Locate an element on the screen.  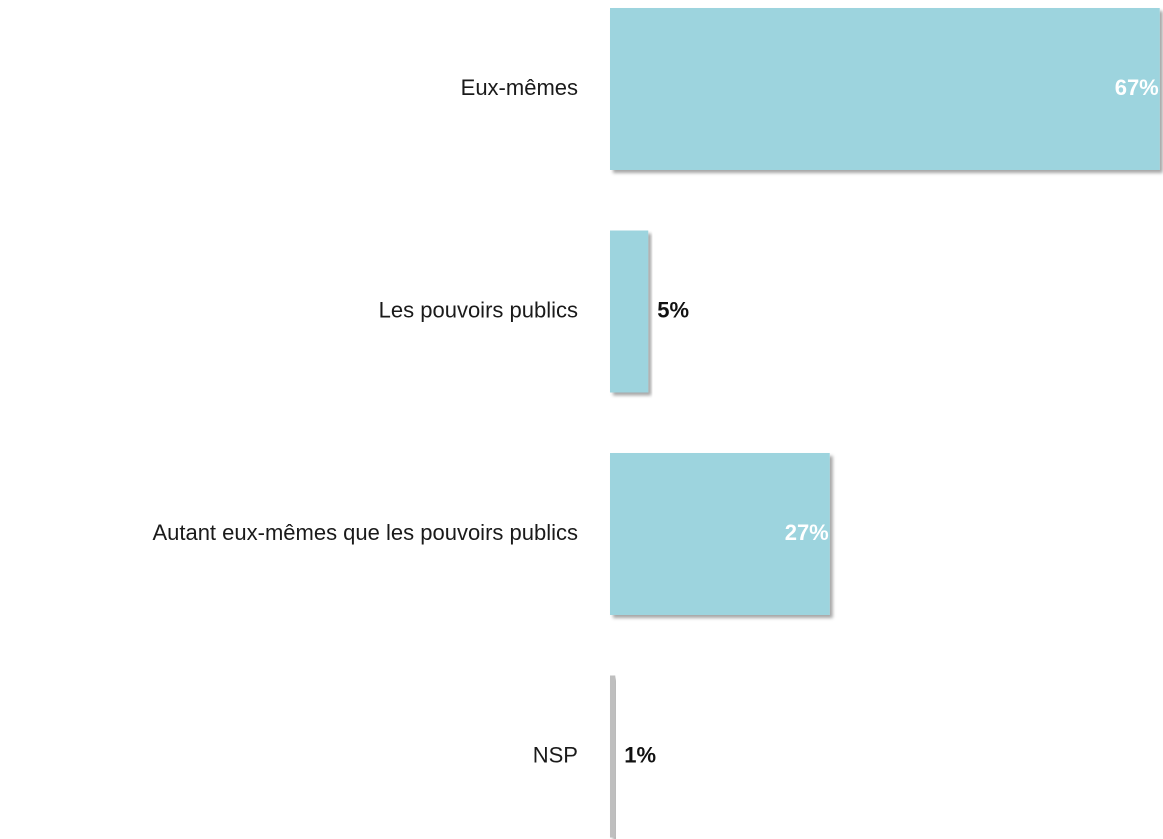
value-label: 27% is located at coordinates (807, 532).